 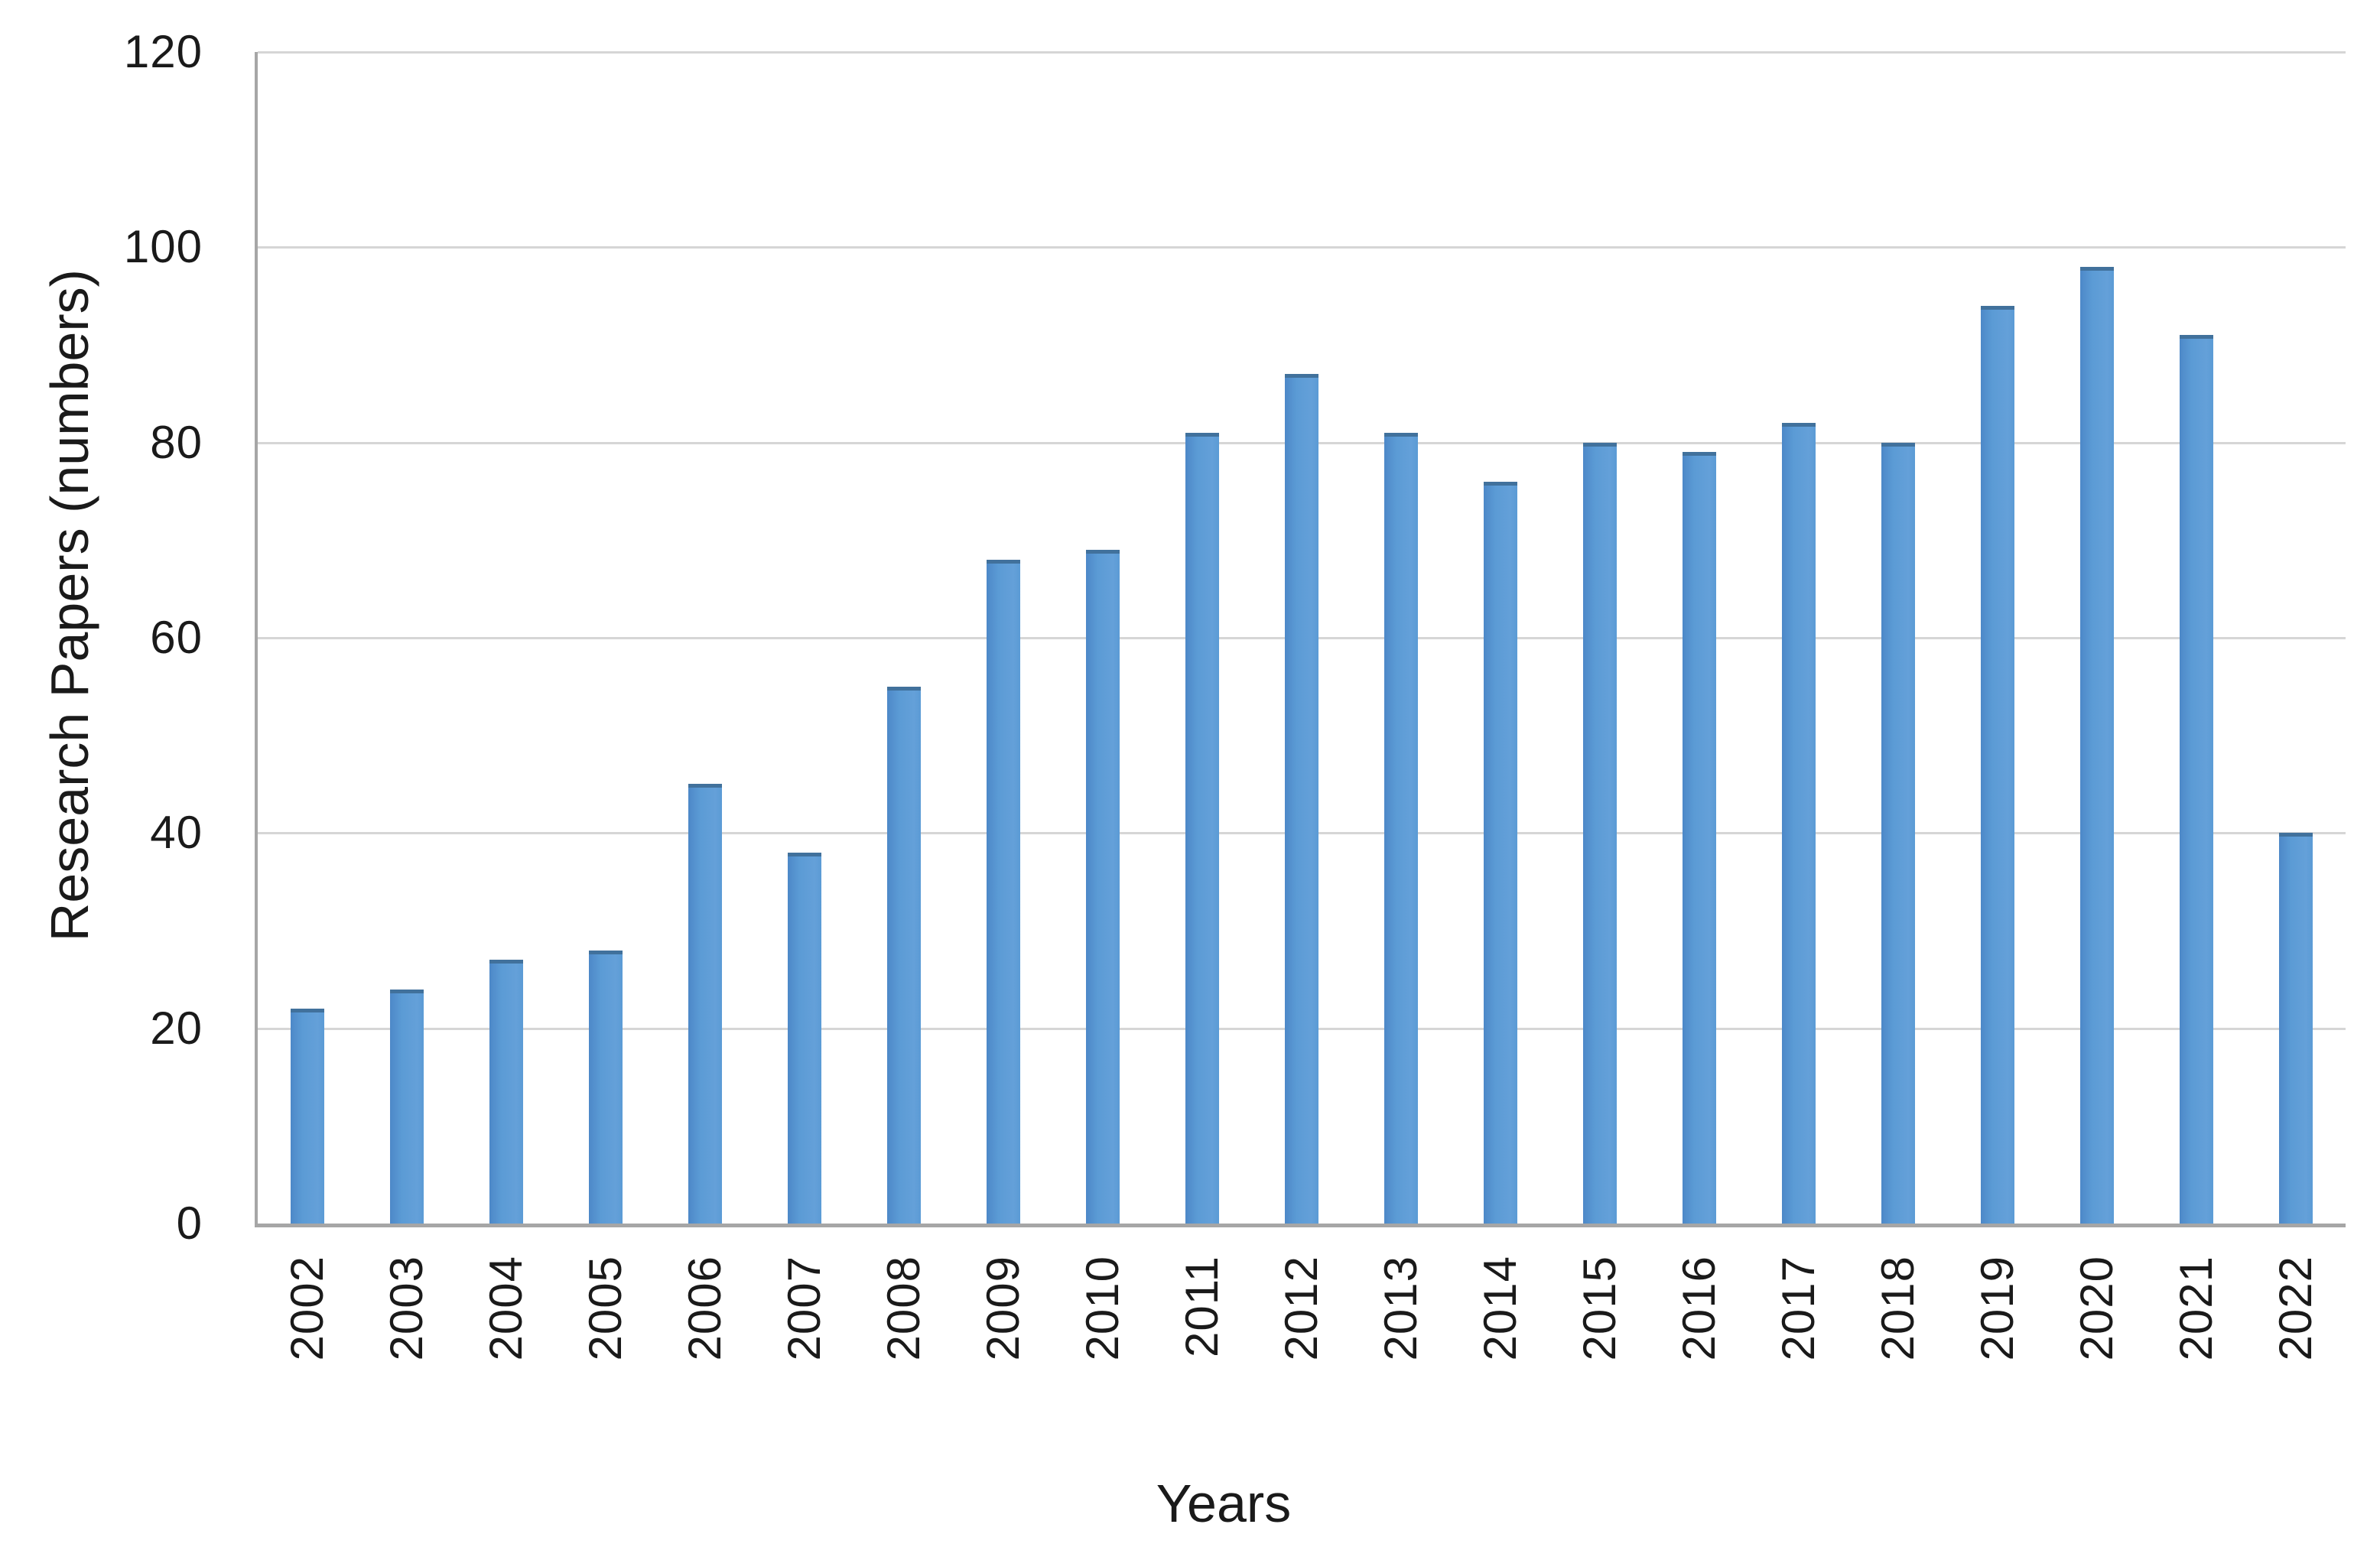 I want to click on bar-2011, so click(x=1202, y=828).